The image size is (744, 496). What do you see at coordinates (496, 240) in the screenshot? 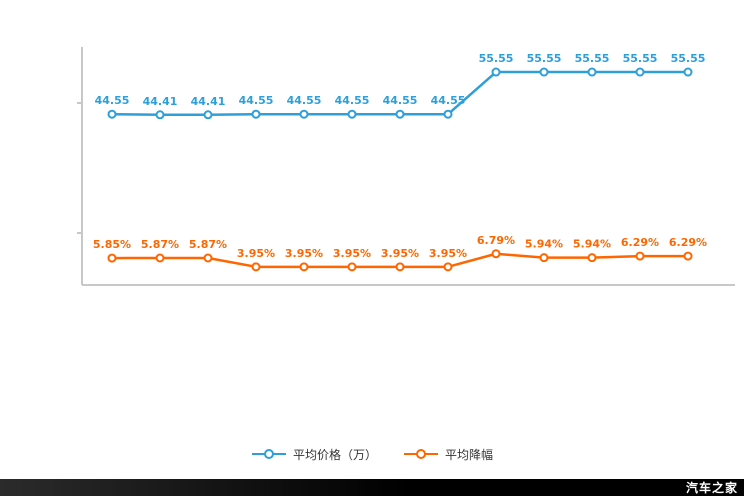
I see `svg-text: 6.79%` at bounding box center [496, 240].